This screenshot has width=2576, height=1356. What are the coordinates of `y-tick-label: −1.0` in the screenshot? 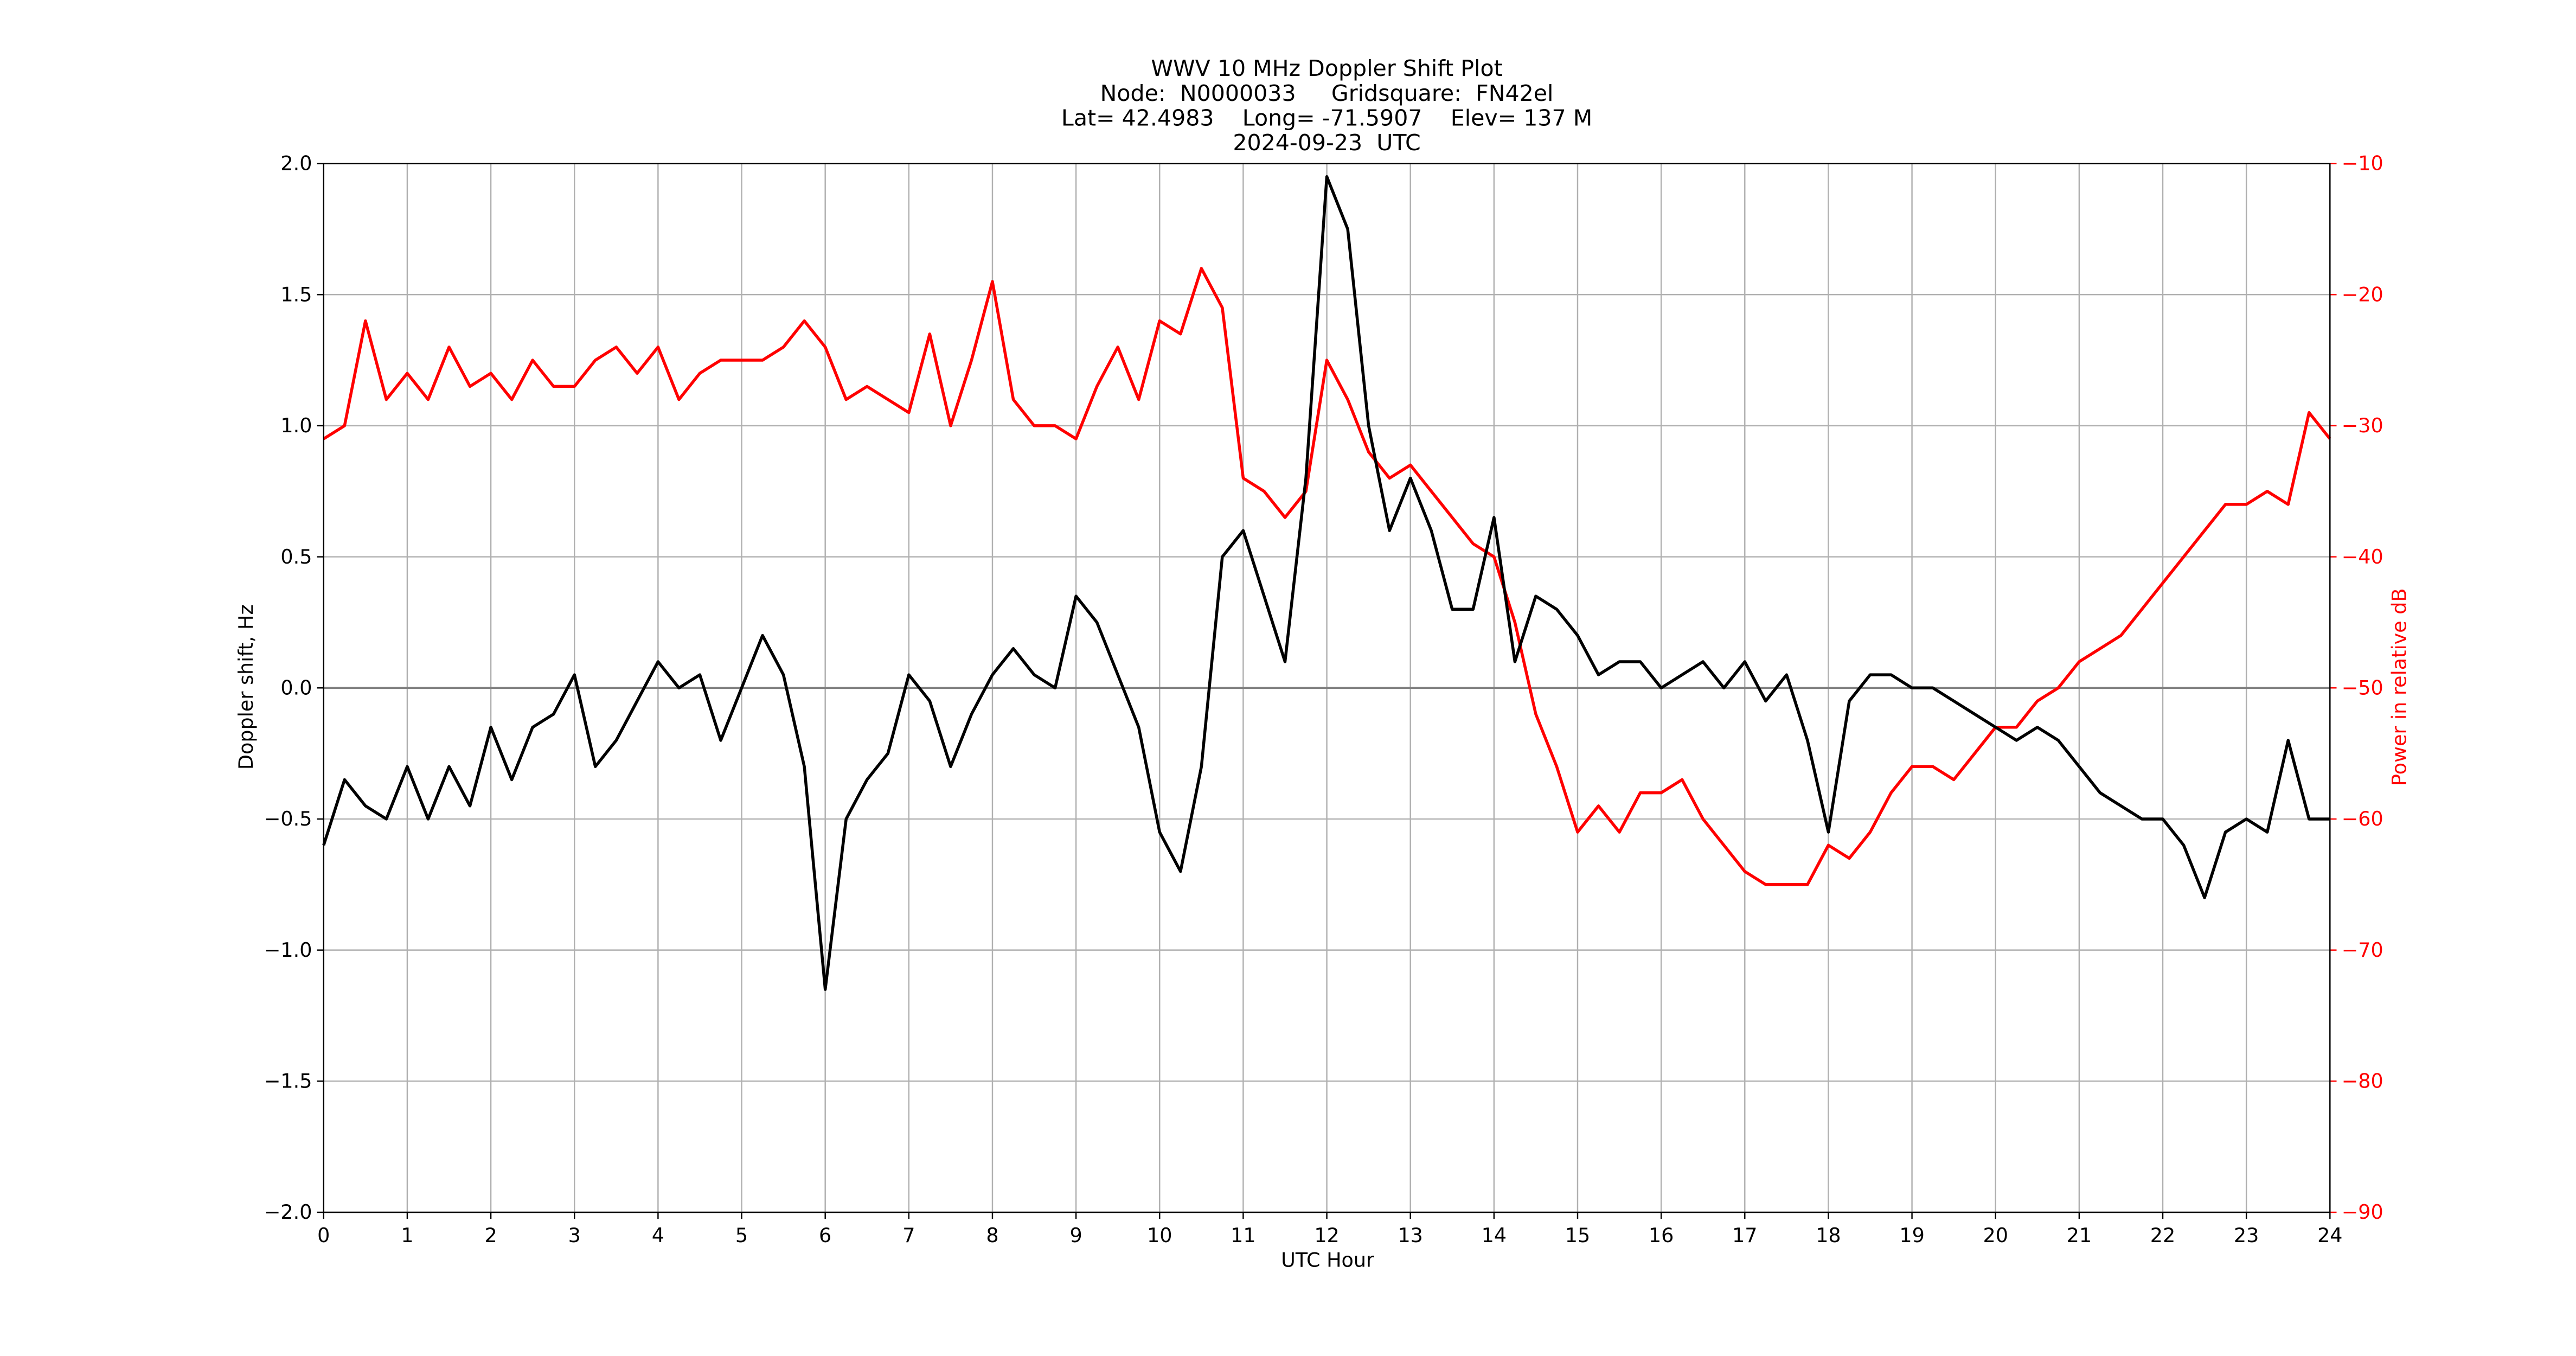 It's located at (288, 950).